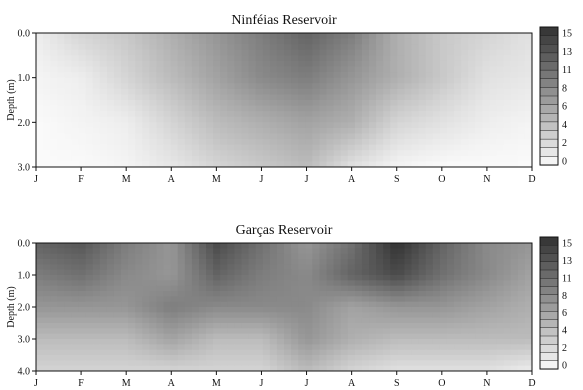 The image size is (583, 390). I want to click on x-tick-label: J, so click(36, 179).